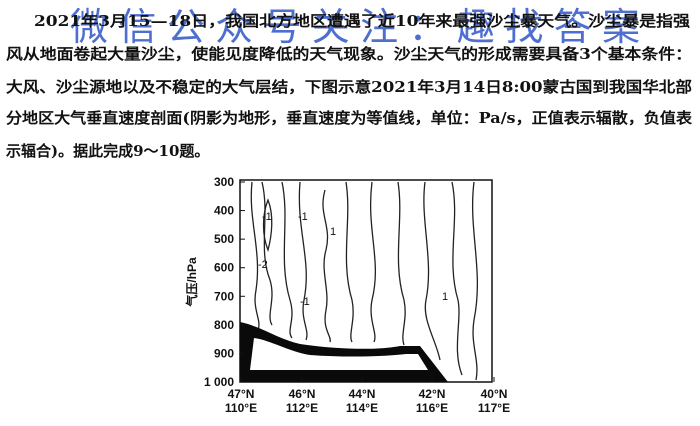 The width and height of the screenshot is (700, 426). I want to click on x-tick-label: 110°E, so click(241, 408).